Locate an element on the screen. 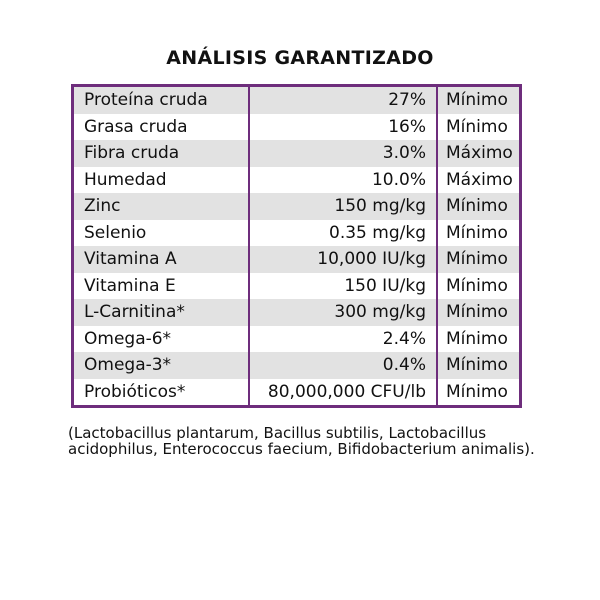  table-row: Proteína cruda 27% Mínimo is located at coordinates (296, 99).